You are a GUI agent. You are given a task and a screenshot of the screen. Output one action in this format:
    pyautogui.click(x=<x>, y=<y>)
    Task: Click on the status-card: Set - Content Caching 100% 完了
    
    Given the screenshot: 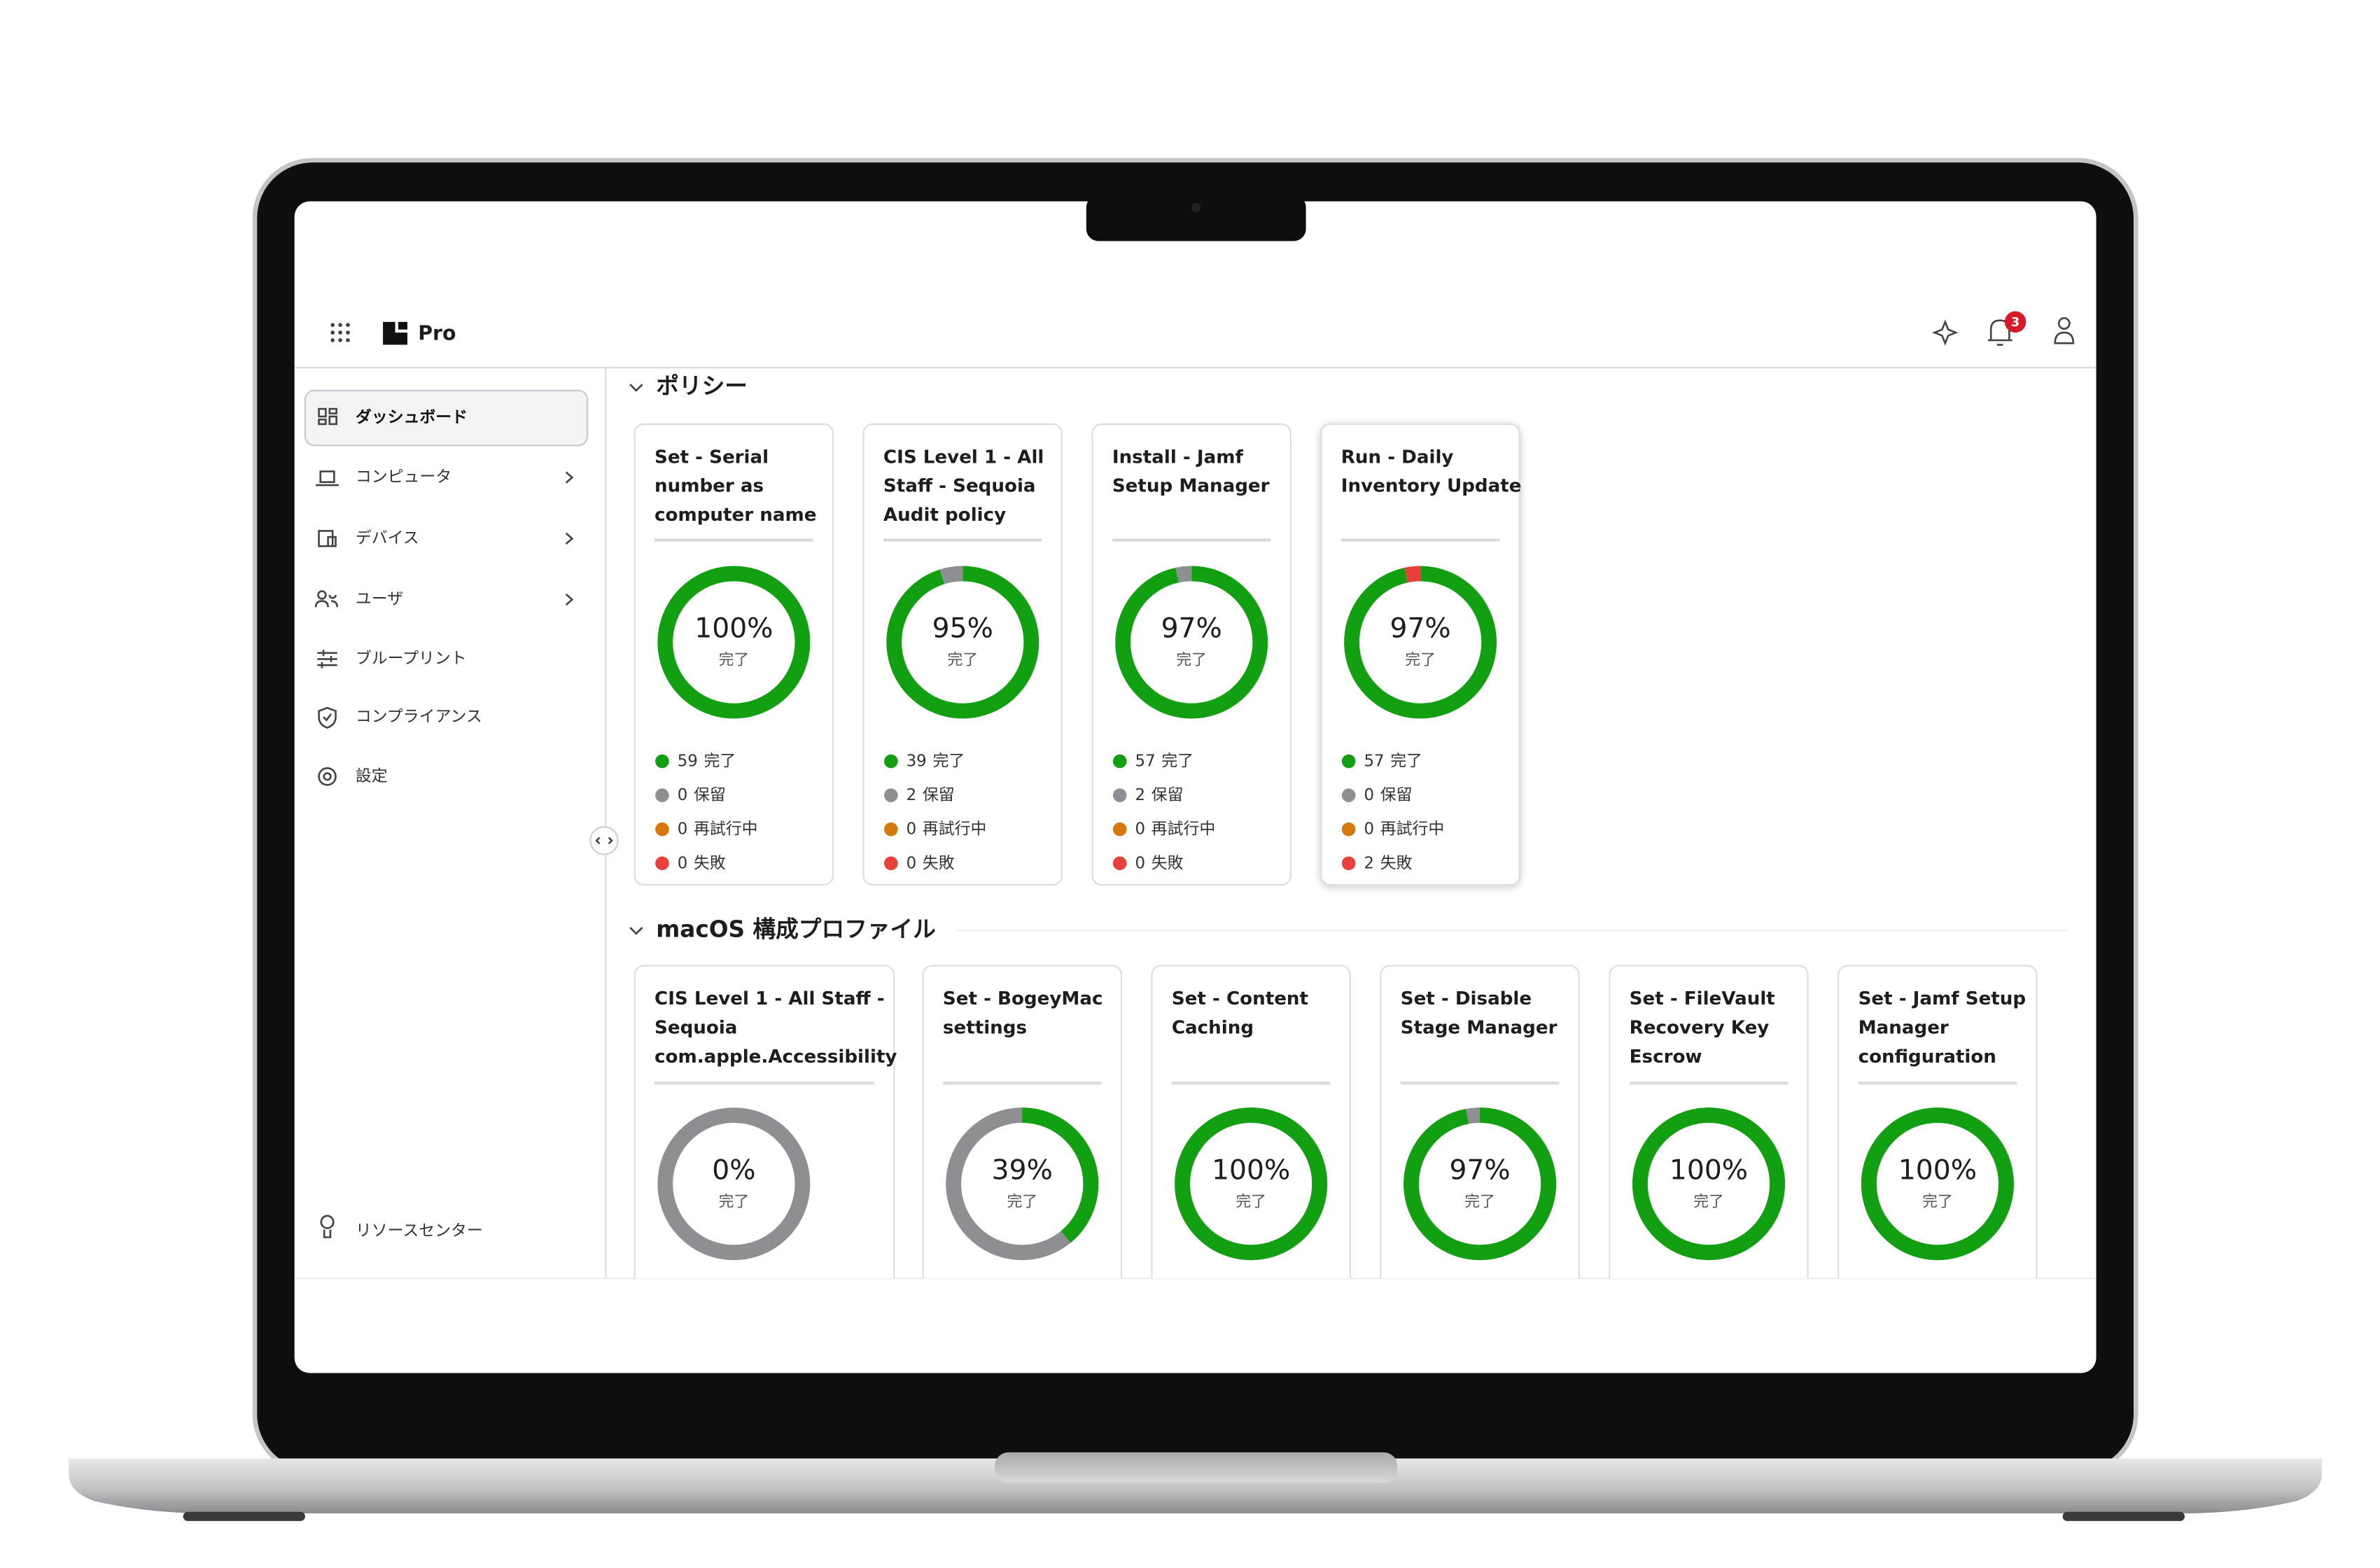 What is the action you would take?
    pyautogui.click(x=1251, y=1164)
    